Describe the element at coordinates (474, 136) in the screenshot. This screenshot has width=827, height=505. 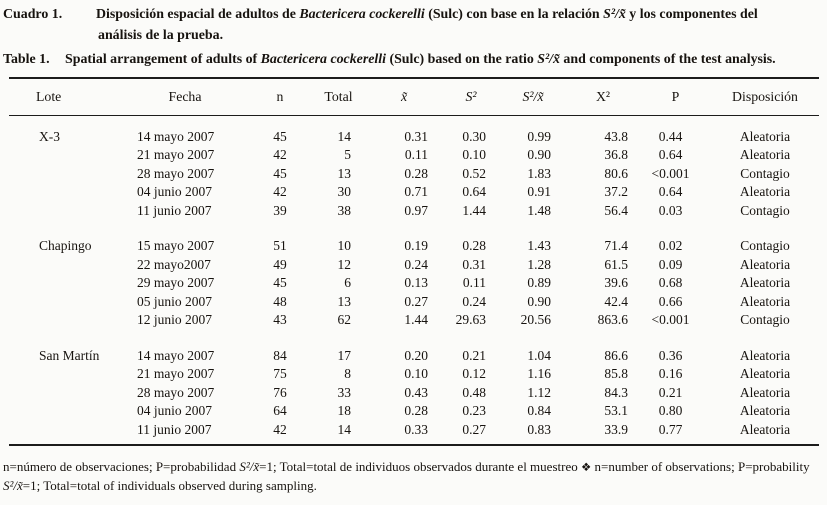
I see `cell-s2: 0.30` at that location.